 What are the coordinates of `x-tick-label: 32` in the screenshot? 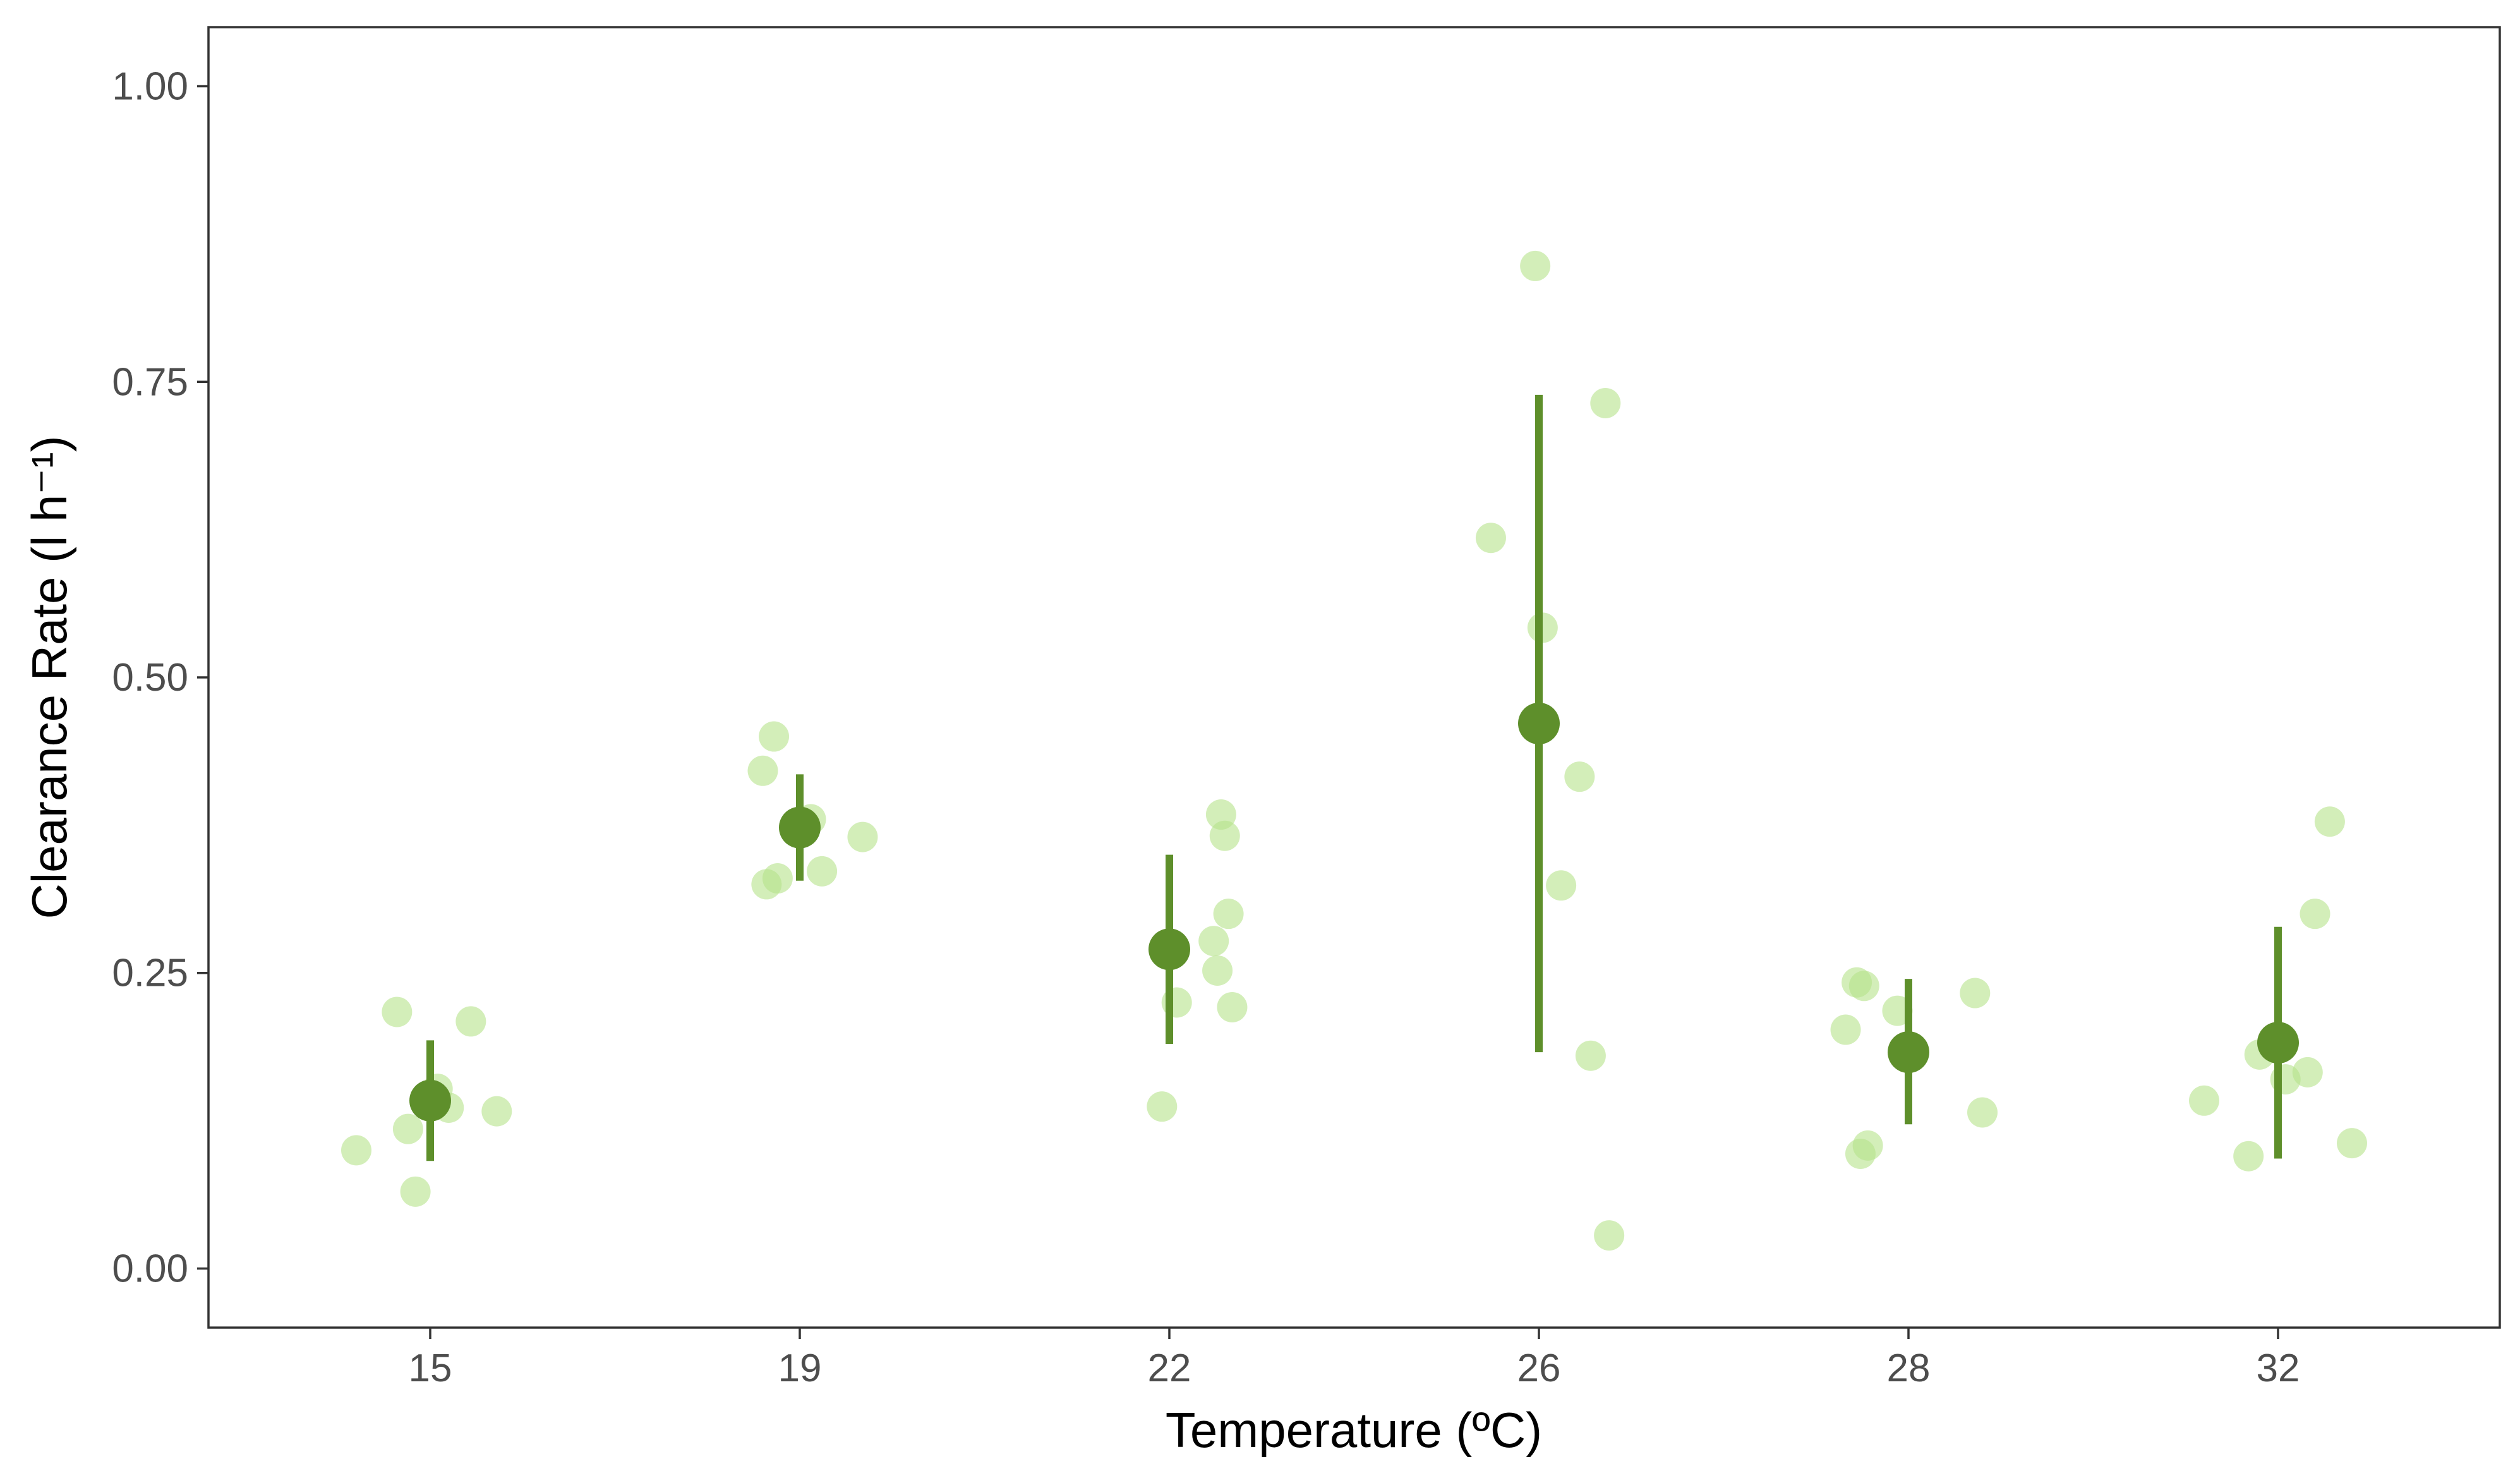 It's located at (2278, 1368).